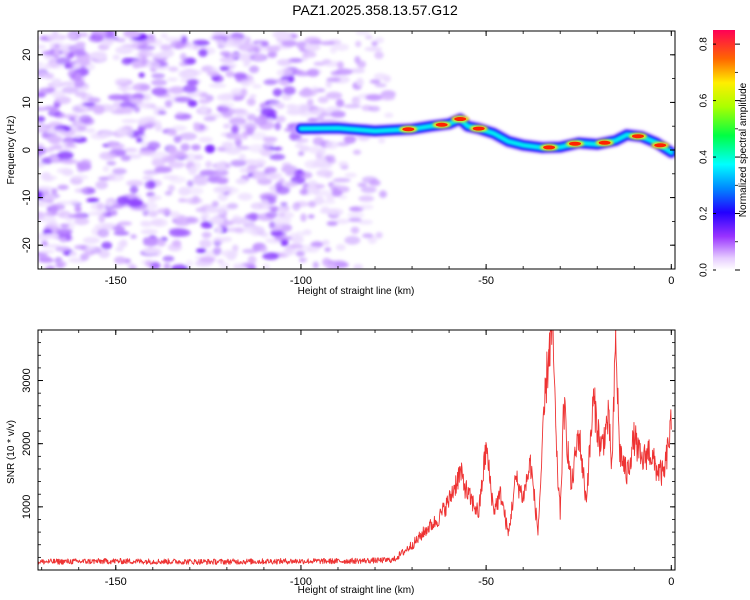  I want to click on colorbar-gradient, so click(724, 150).